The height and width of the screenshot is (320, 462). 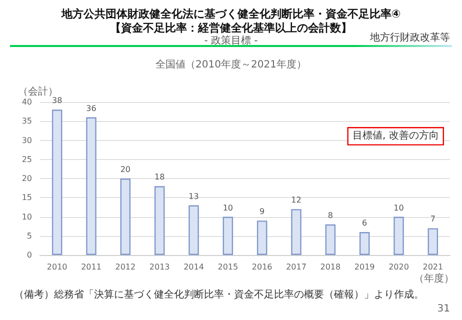 I want to click on text: 地方行財政改革等, so click(x=409, y=38).